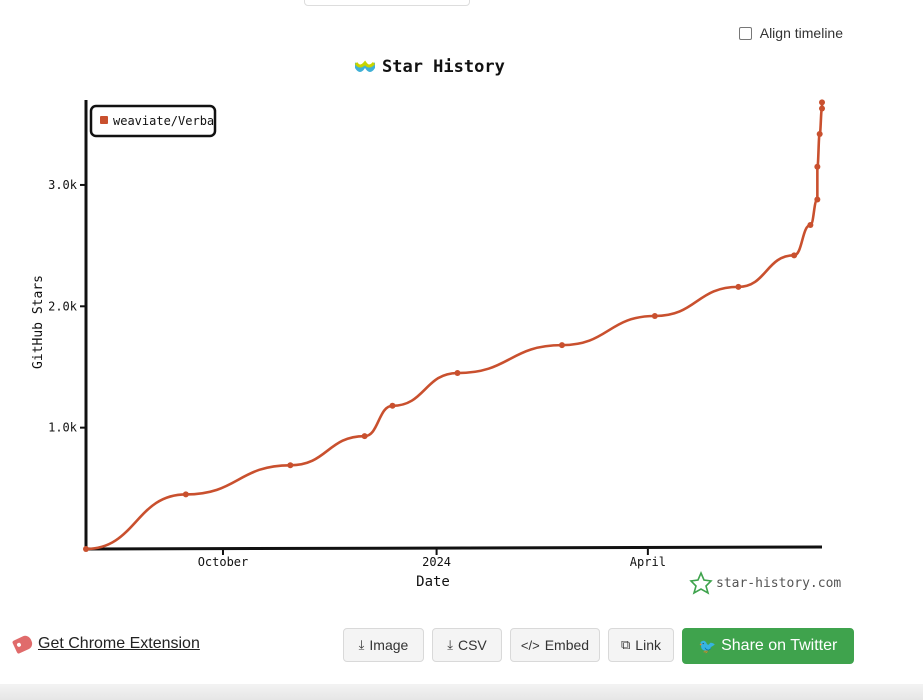 This screenshot has height=700, width=923. I want to click on x-tick-label: April, so click(648, 562).